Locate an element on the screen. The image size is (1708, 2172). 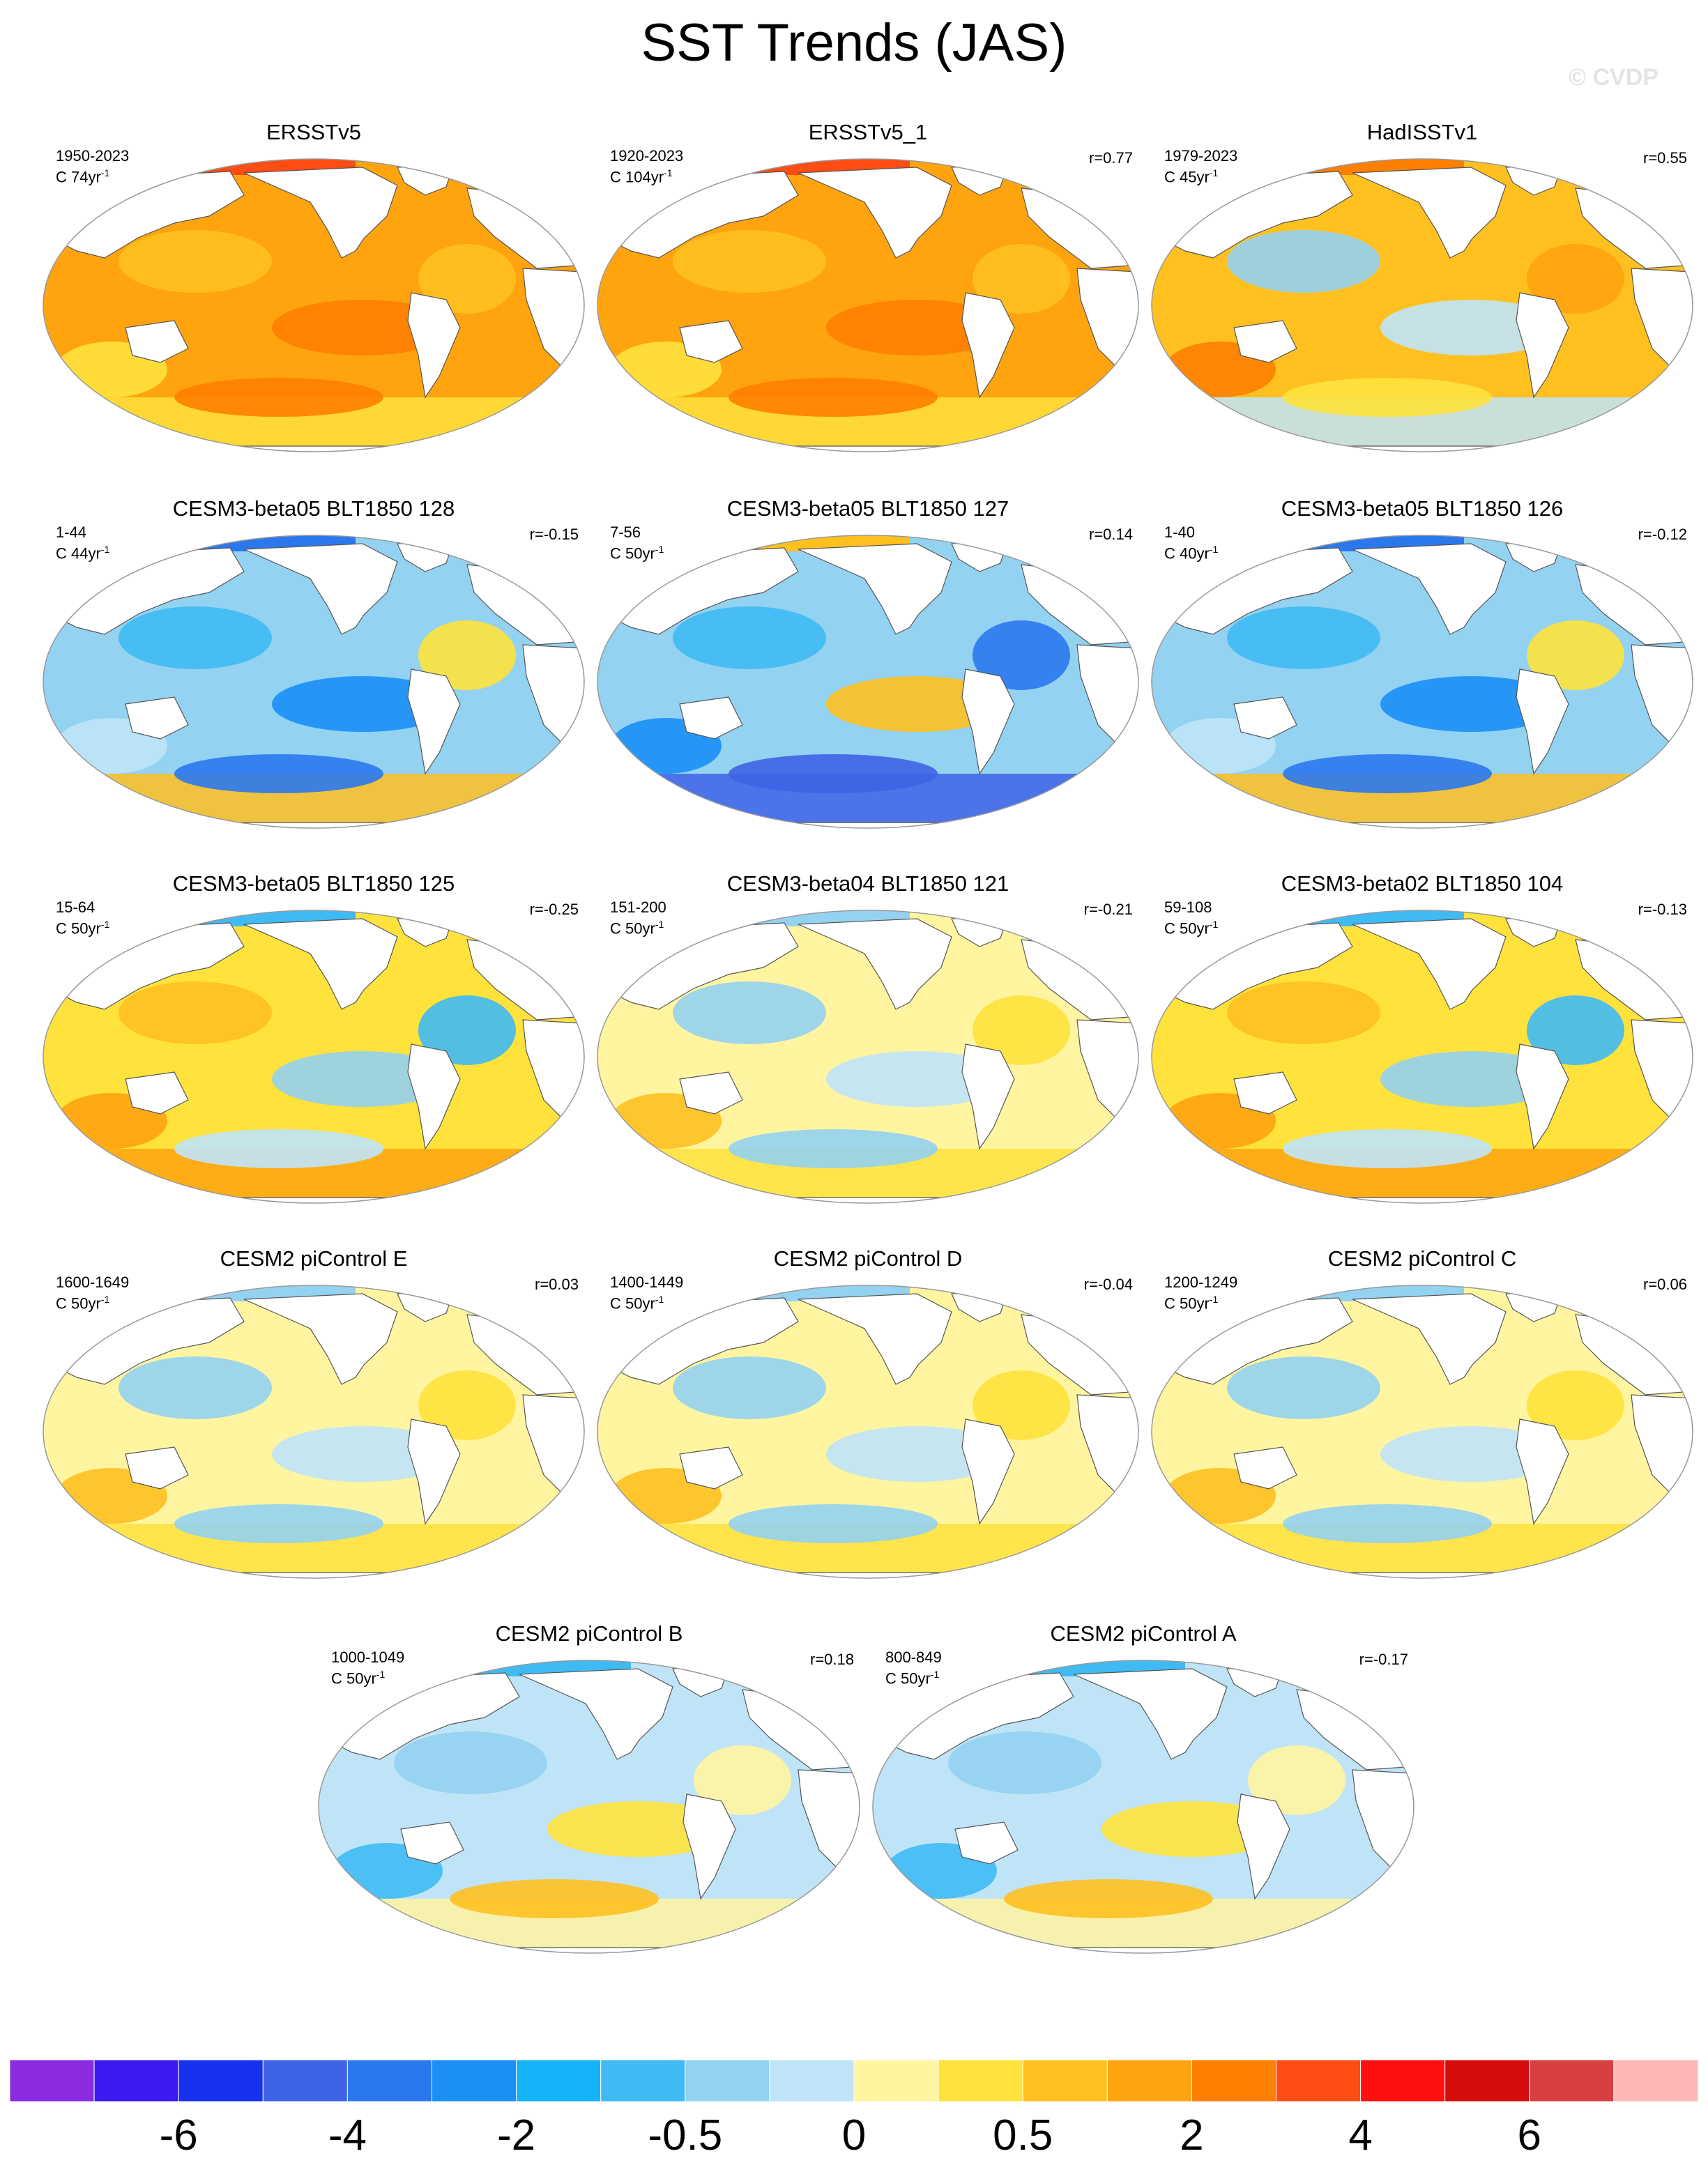
panel-period: 1-44 C 44yr-1 is located at coordinates (82, 543).